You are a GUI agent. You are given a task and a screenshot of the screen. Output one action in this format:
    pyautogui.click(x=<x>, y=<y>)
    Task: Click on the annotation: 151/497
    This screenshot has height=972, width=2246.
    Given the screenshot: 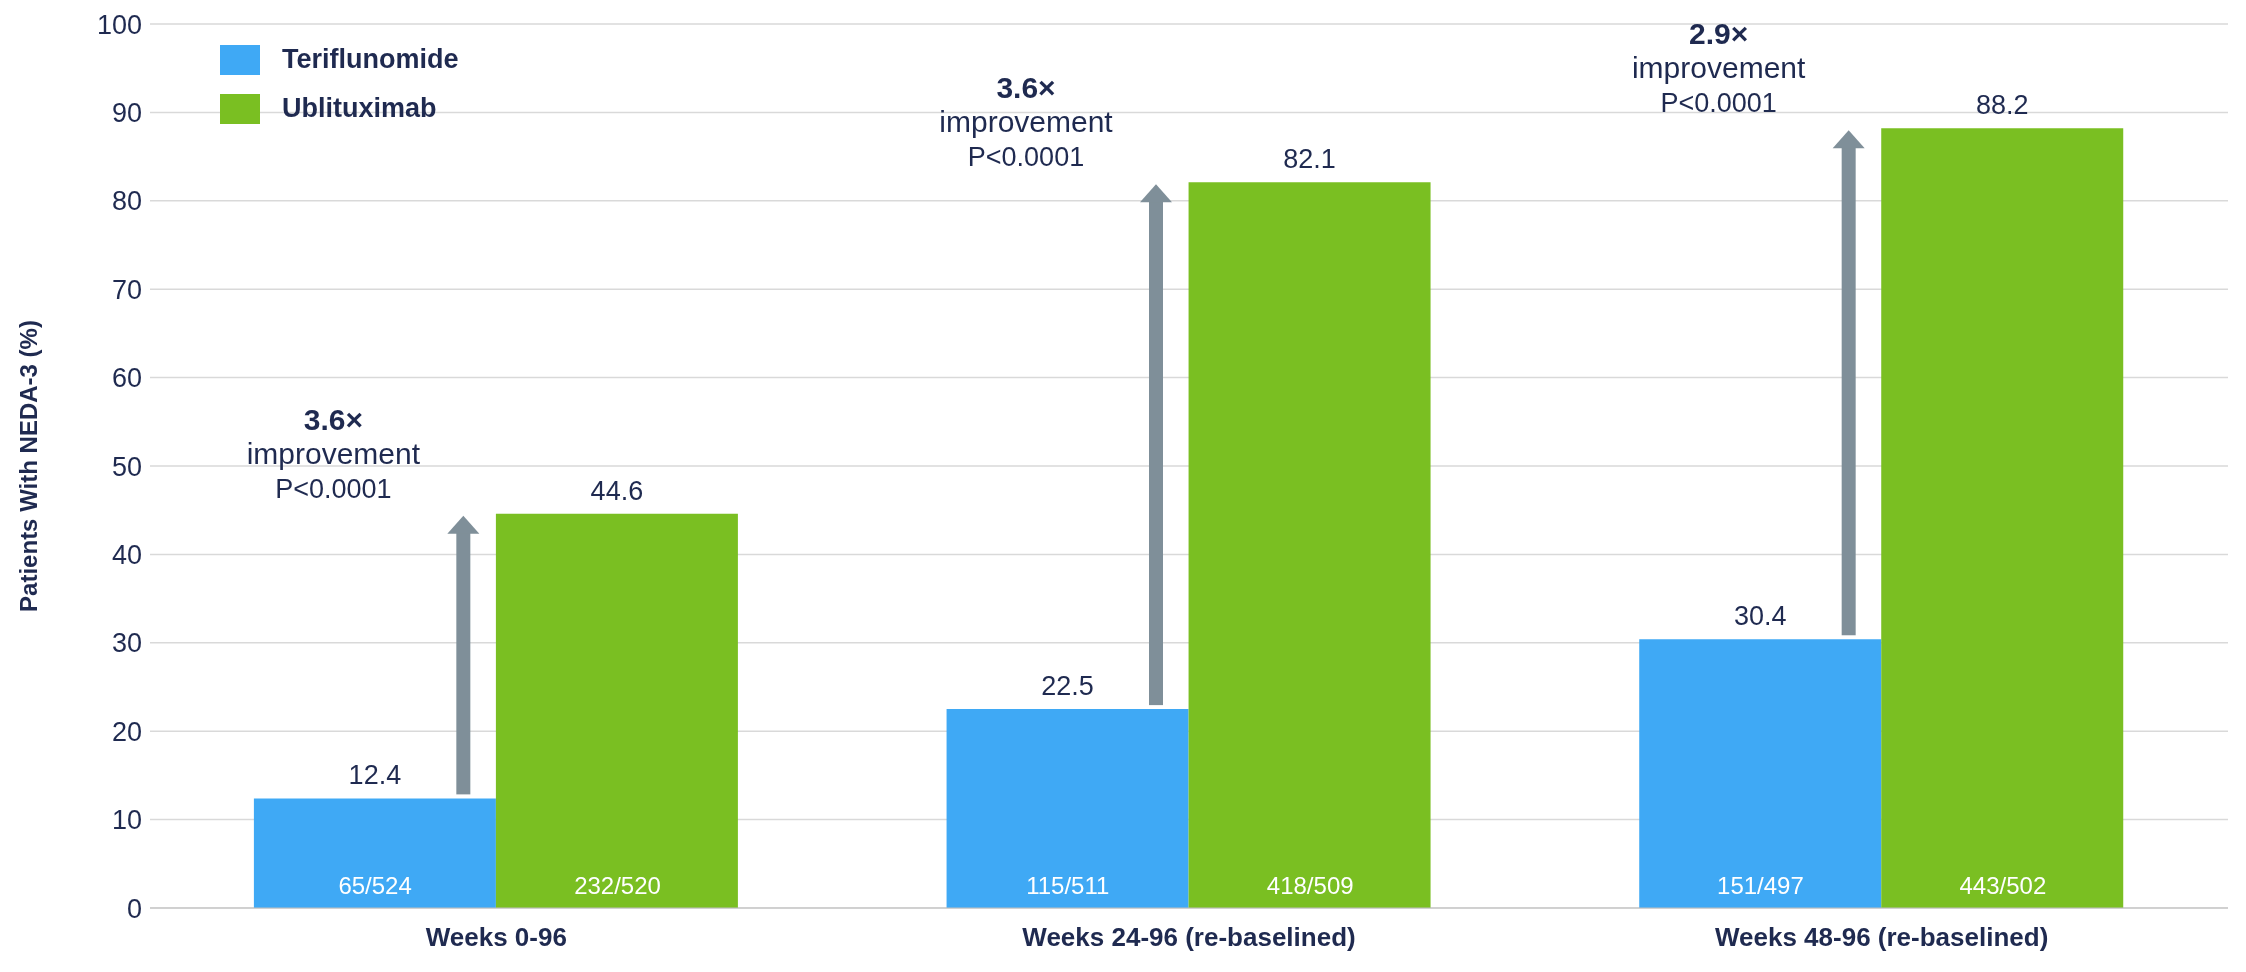 What is the action you would take?
    pyautogui.click(x=1760, y=885)
    